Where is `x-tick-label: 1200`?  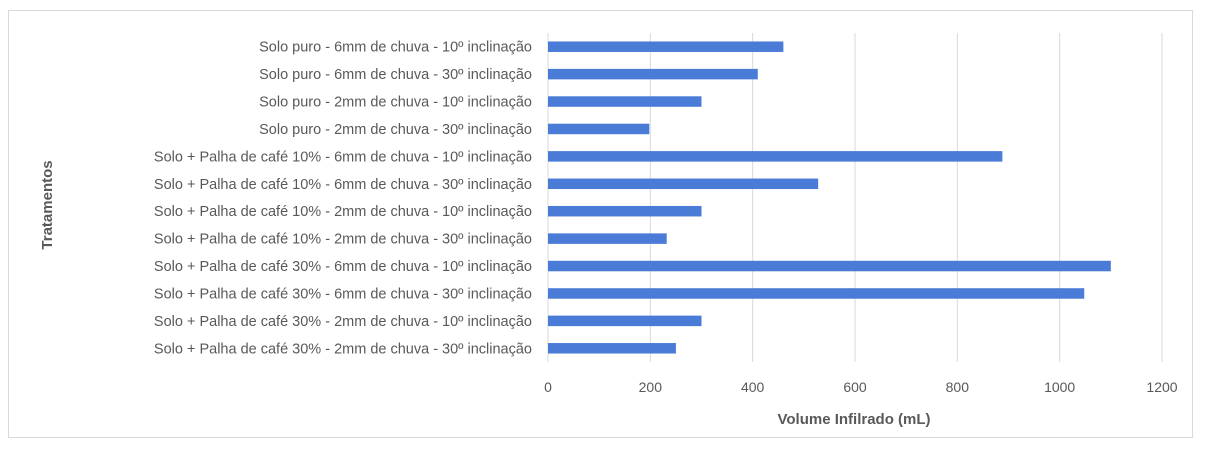
x-tick-label: 1200 is located at coordinates (1161, 387).